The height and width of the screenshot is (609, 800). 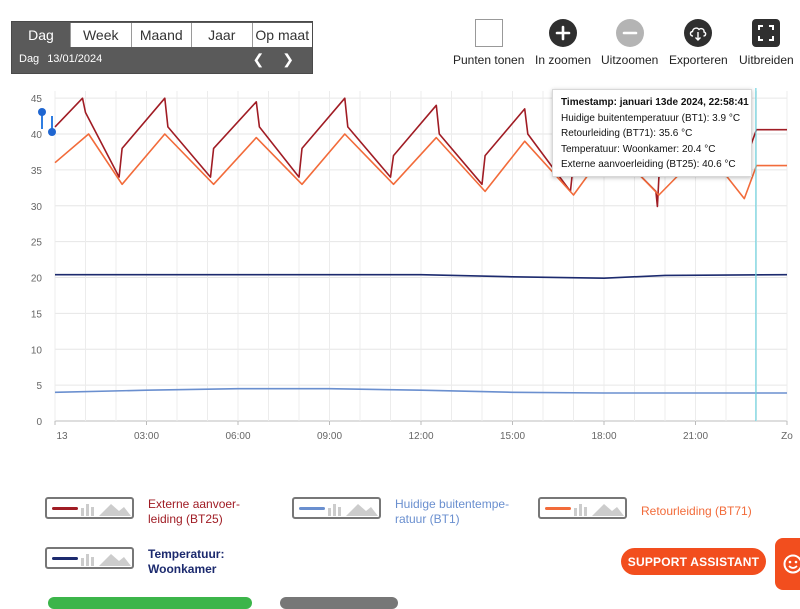 I want to click on legend-outdoor-label-2: ratuur (BT1), so click(x=455, y=519).